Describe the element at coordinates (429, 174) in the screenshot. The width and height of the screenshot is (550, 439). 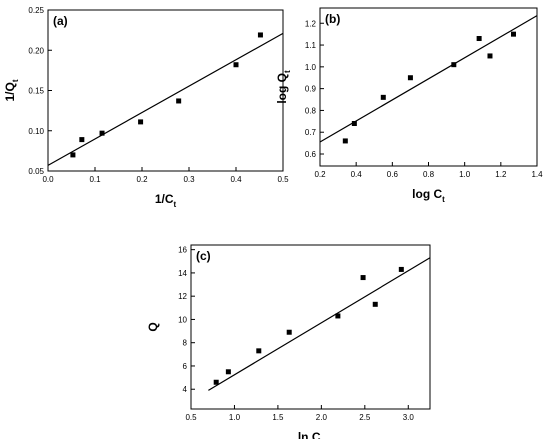
I see `x-tick-label: 0.8` at that location.